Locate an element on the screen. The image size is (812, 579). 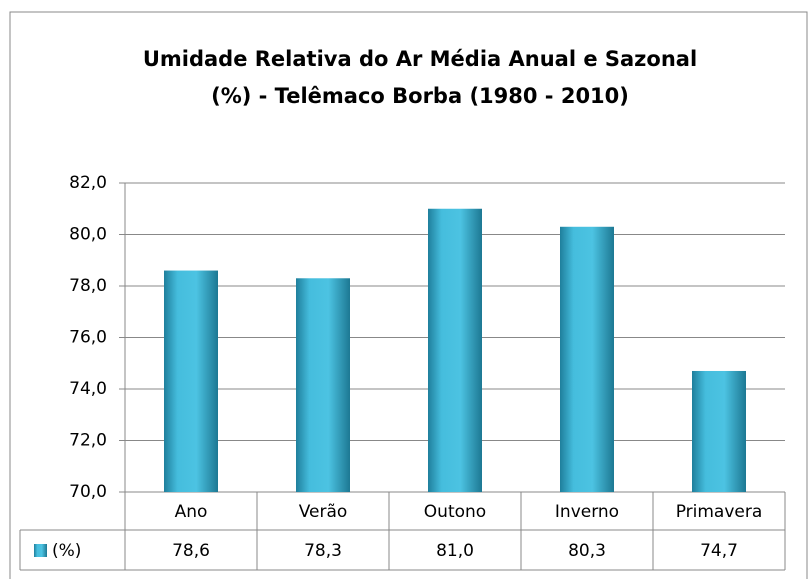
y-tick-label: 80,0 is located at coordinates (88, 235).